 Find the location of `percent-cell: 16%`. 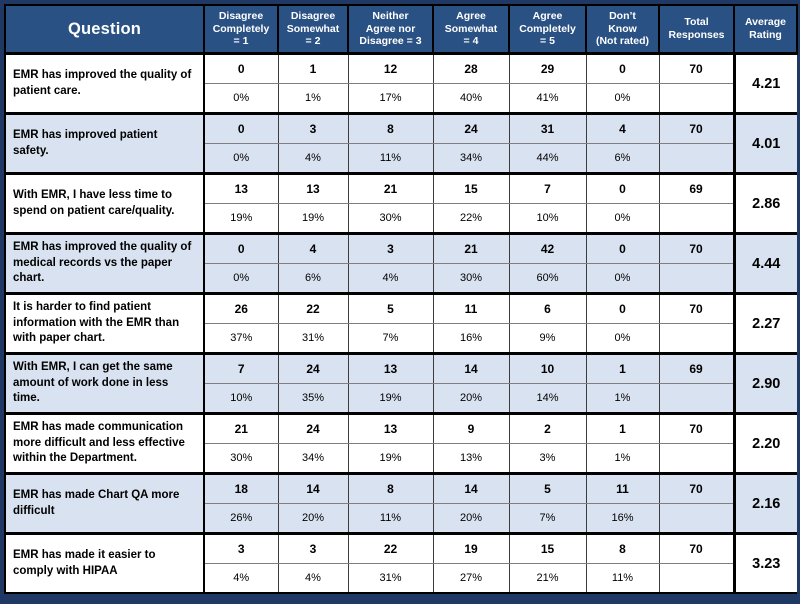

percent-cell: 16% is located at coordinates (470, 338).